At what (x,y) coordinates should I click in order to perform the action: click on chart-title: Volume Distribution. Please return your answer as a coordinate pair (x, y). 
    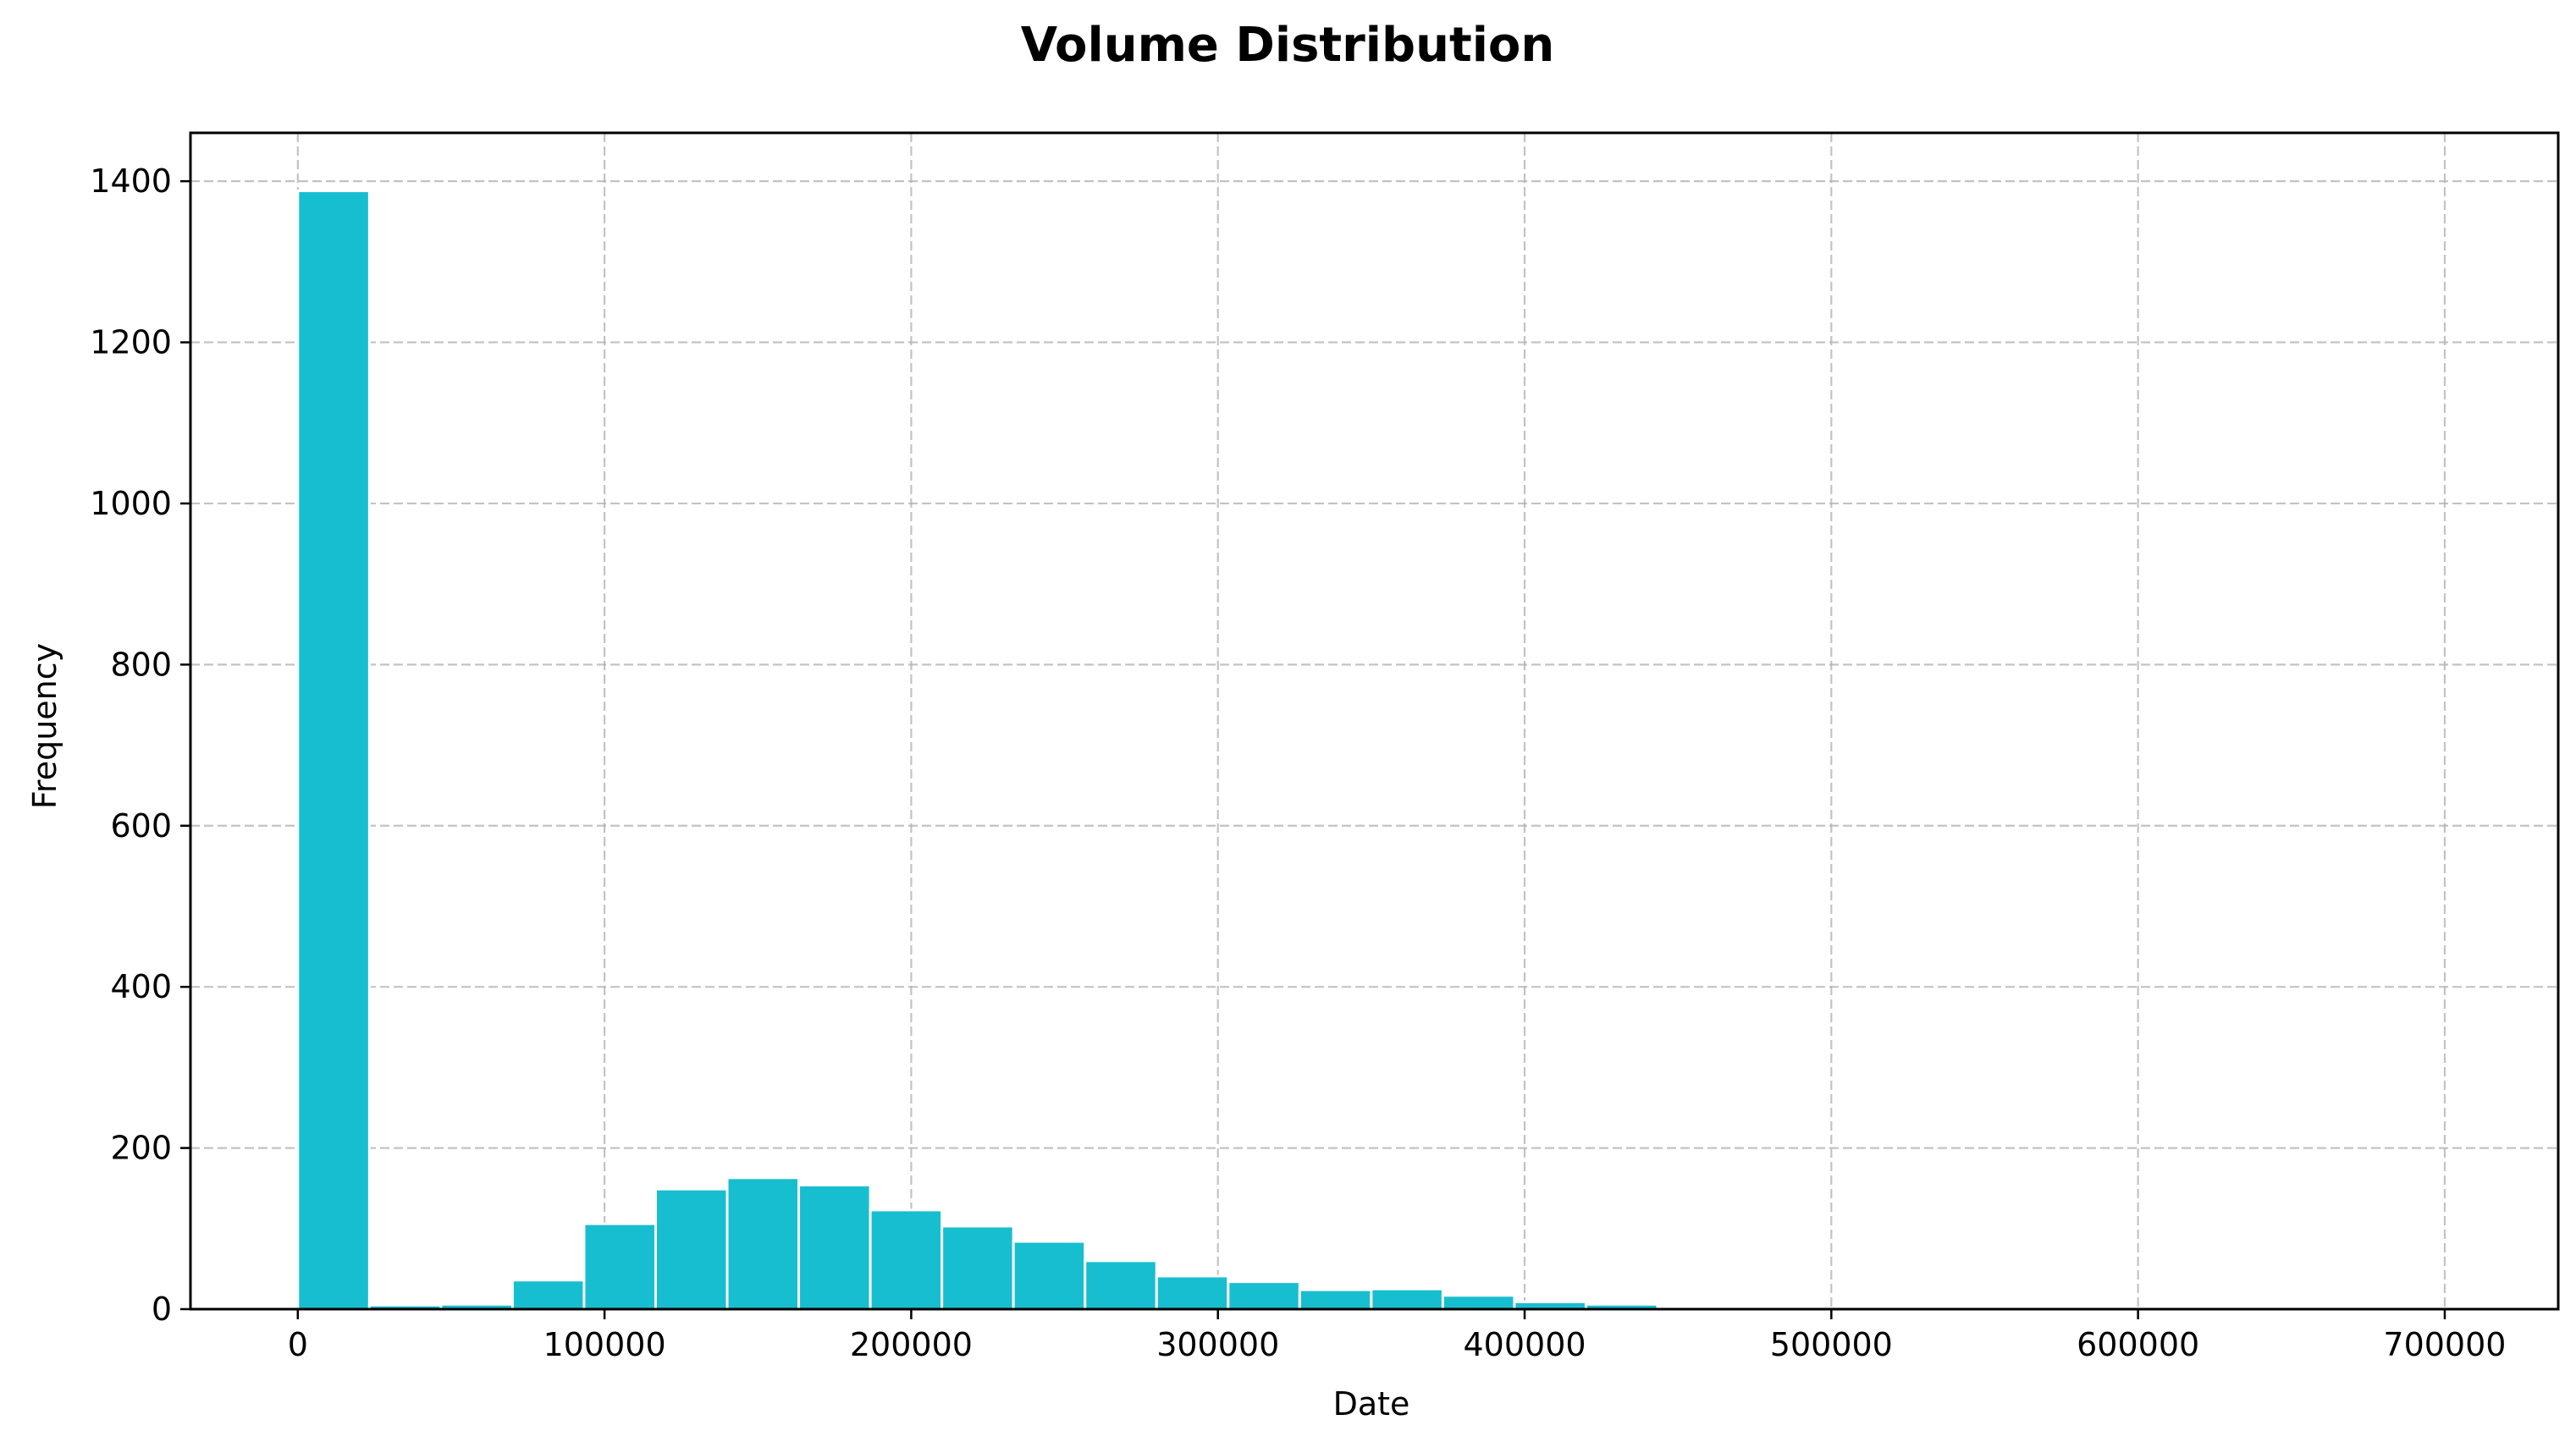
    Looking at the image, I should click on (1288, 45).